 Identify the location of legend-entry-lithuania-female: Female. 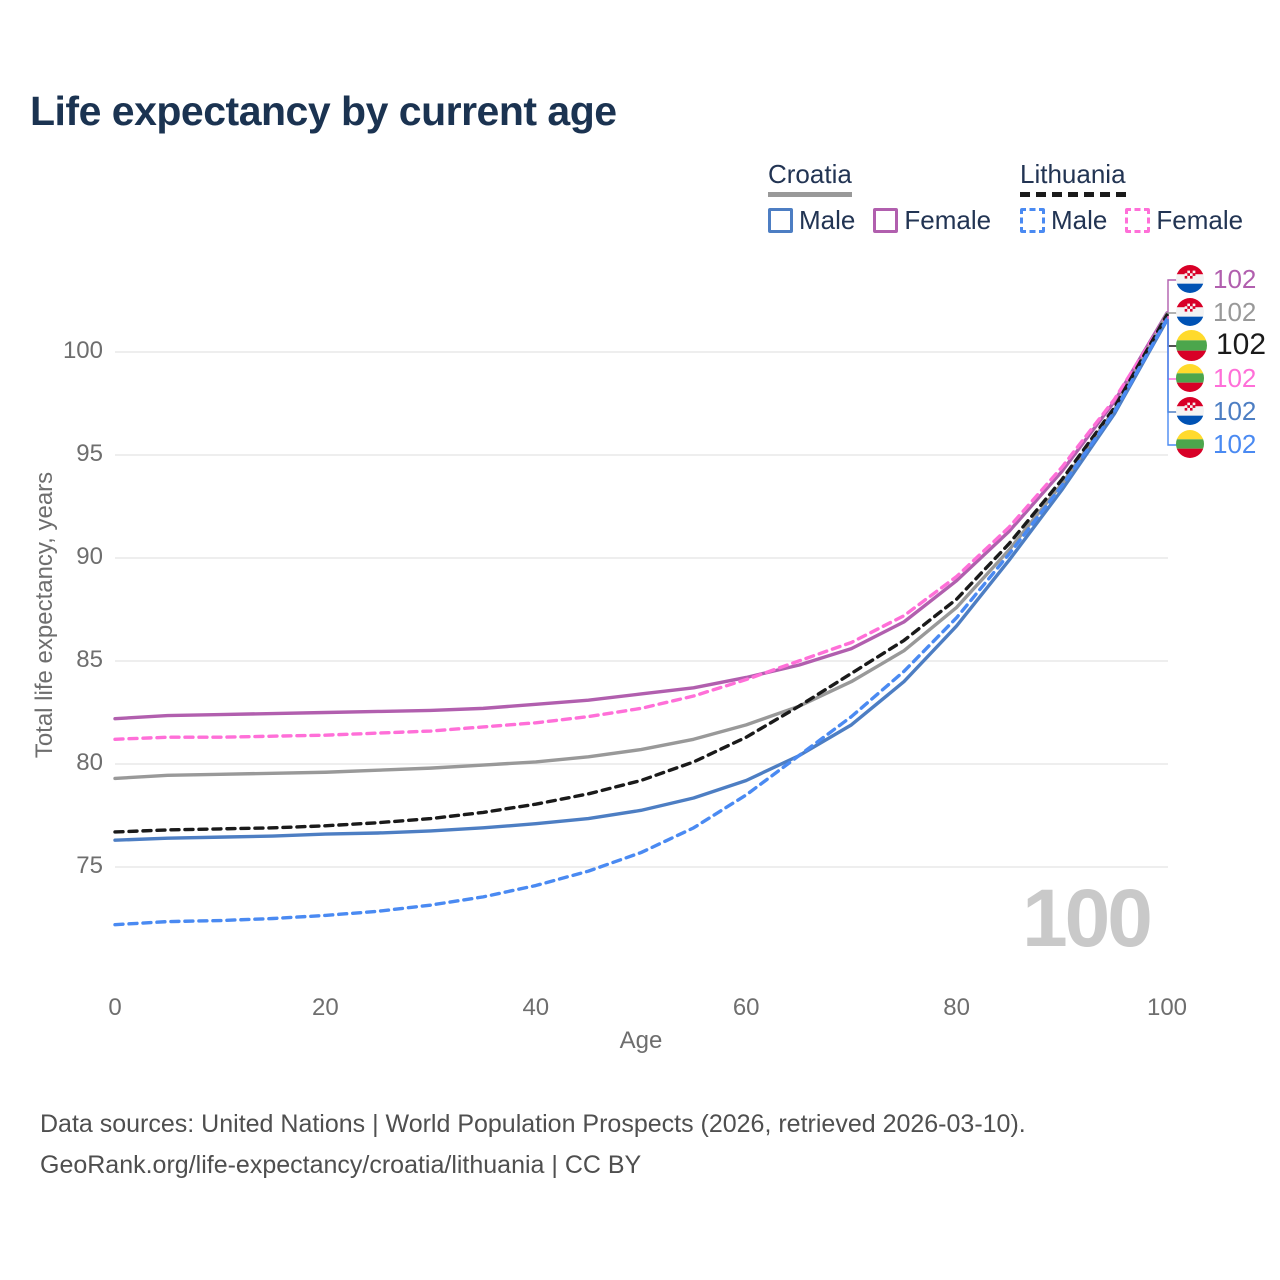
(1184, 220).